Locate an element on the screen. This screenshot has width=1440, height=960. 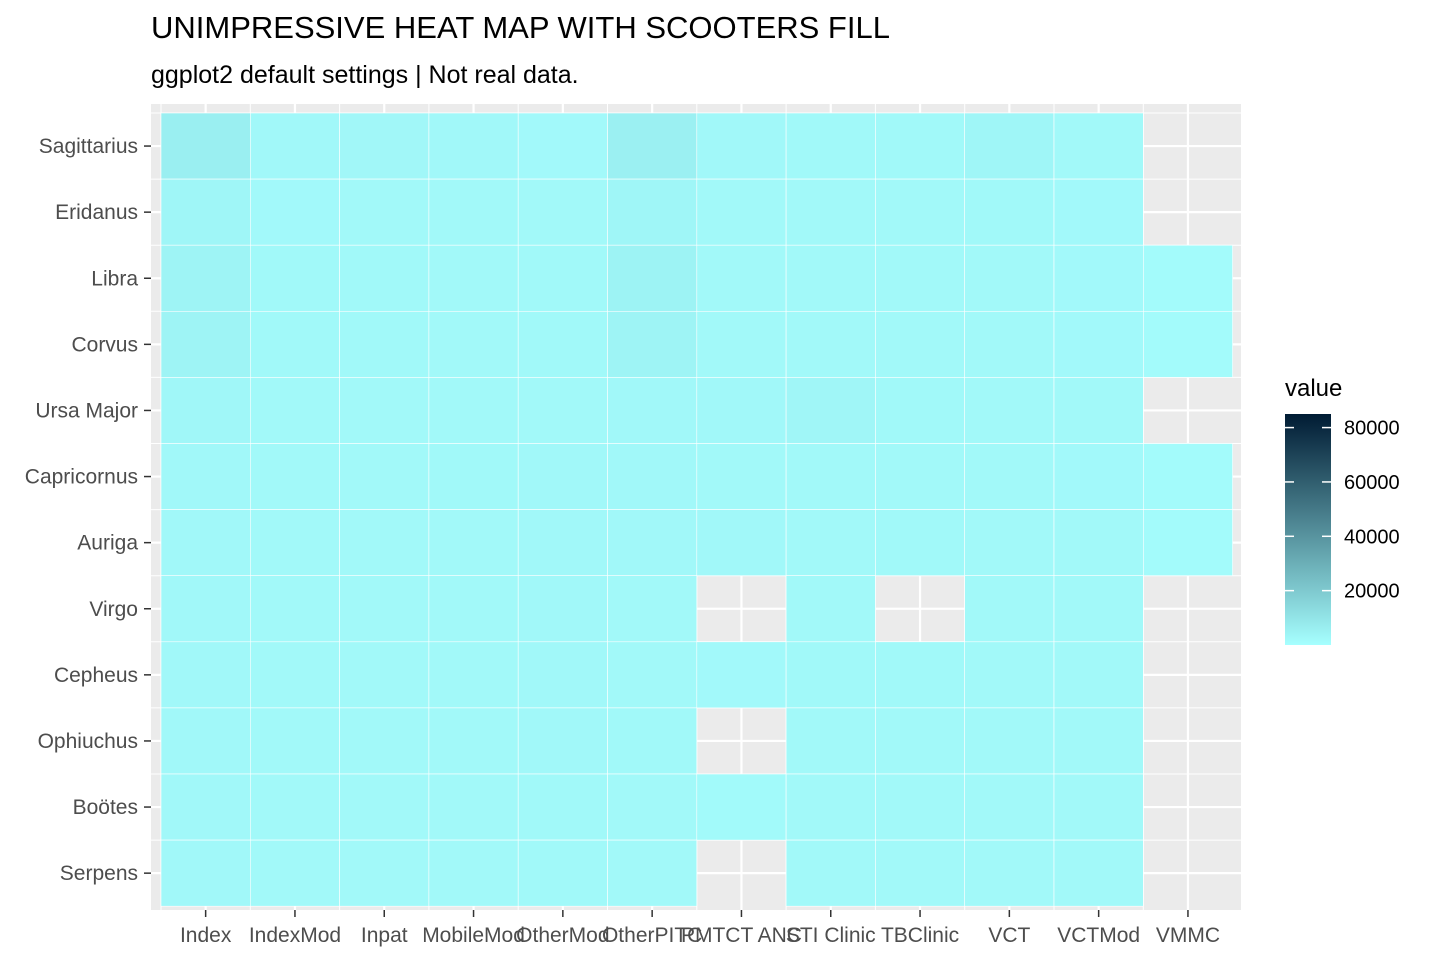
x-tick-label: PMTCT ANC is located at coordinates (741, 935).